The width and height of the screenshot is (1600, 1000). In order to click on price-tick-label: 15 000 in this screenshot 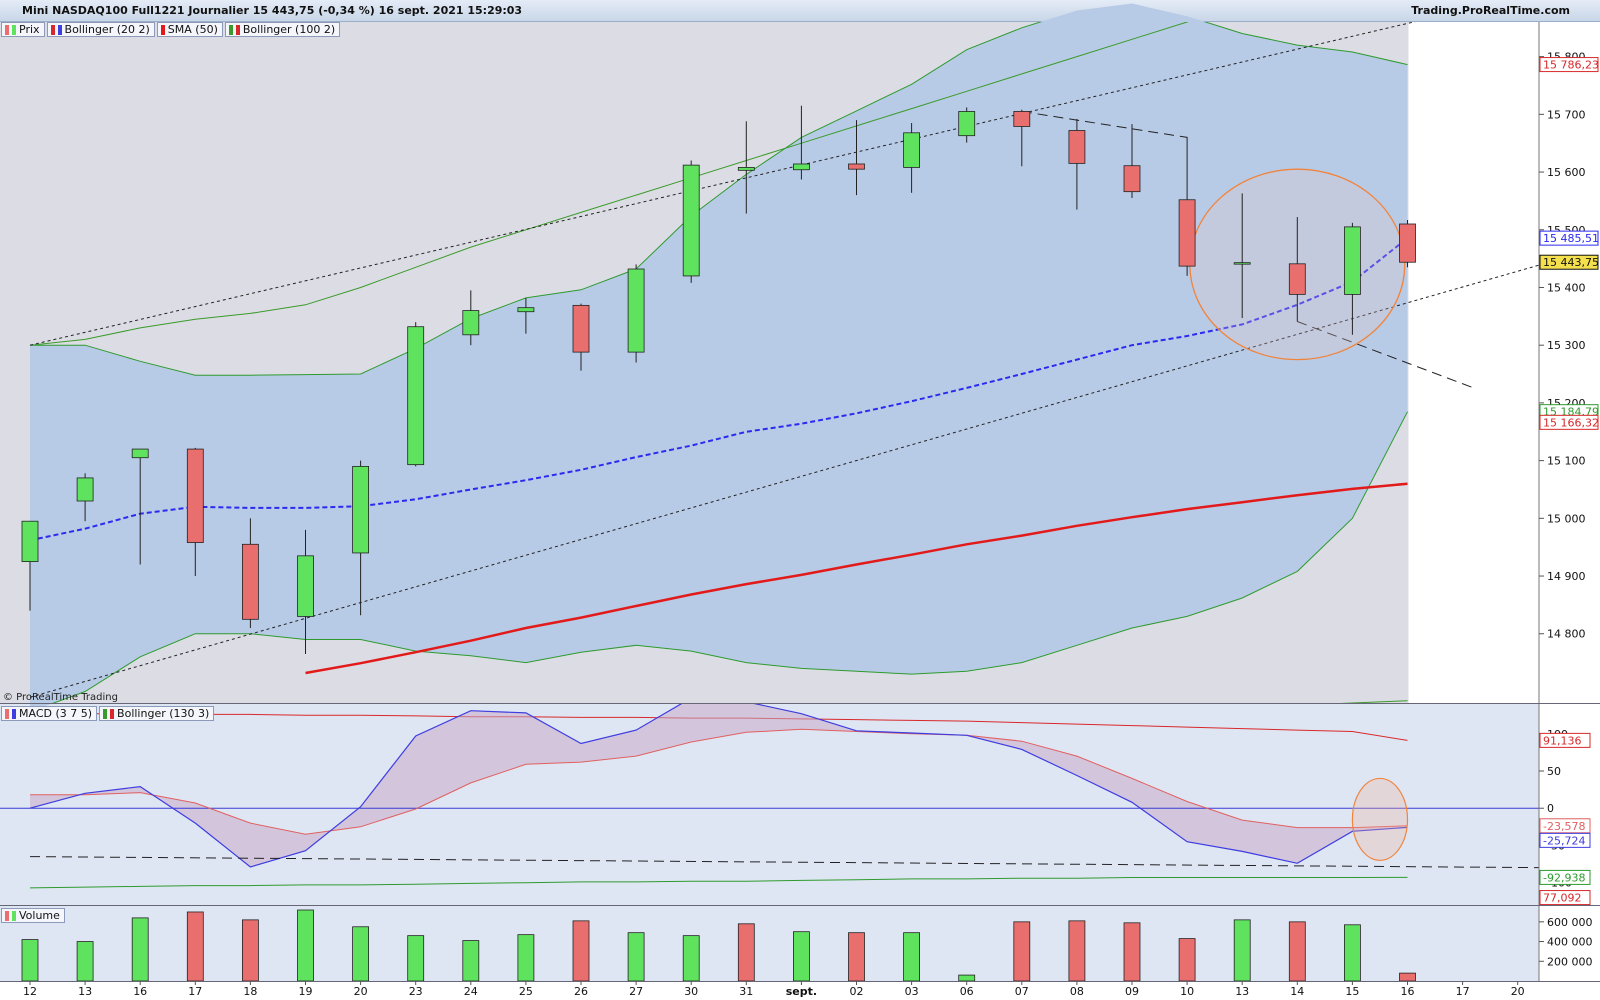, I will do `click(1566, 518)`.